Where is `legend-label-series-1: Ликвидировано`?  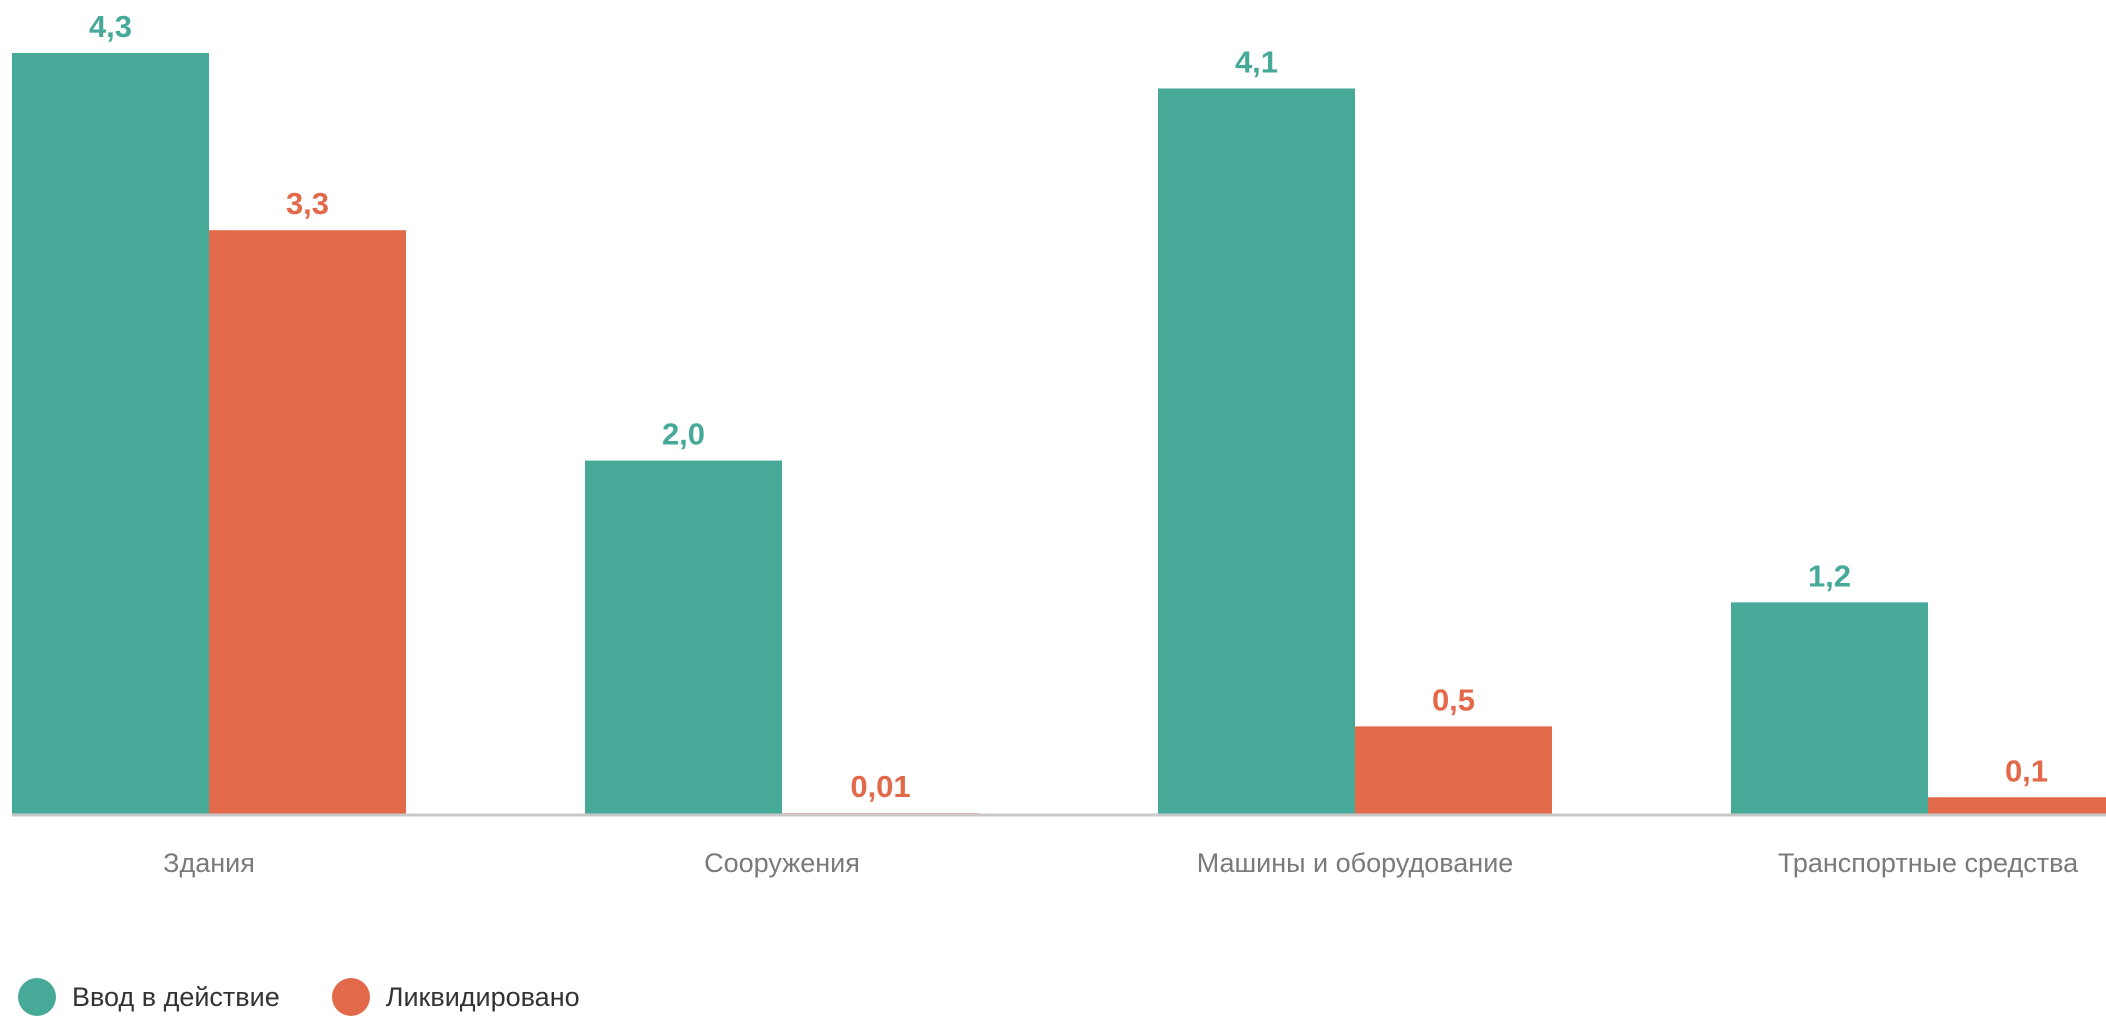
legend-label-series-1: Ликвидировано is located at coordinates (482, 996).